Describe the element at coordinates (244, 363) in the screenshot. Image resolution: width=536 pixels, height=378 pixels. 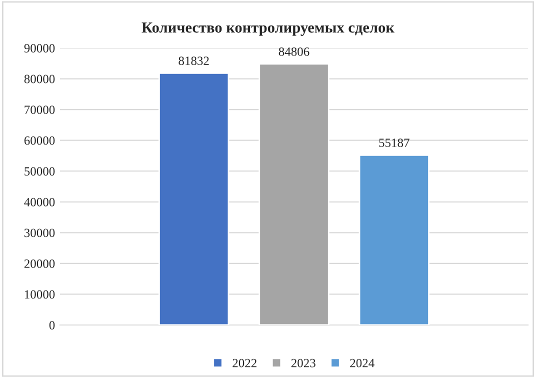
I see `legend-label: 2022` at that location.